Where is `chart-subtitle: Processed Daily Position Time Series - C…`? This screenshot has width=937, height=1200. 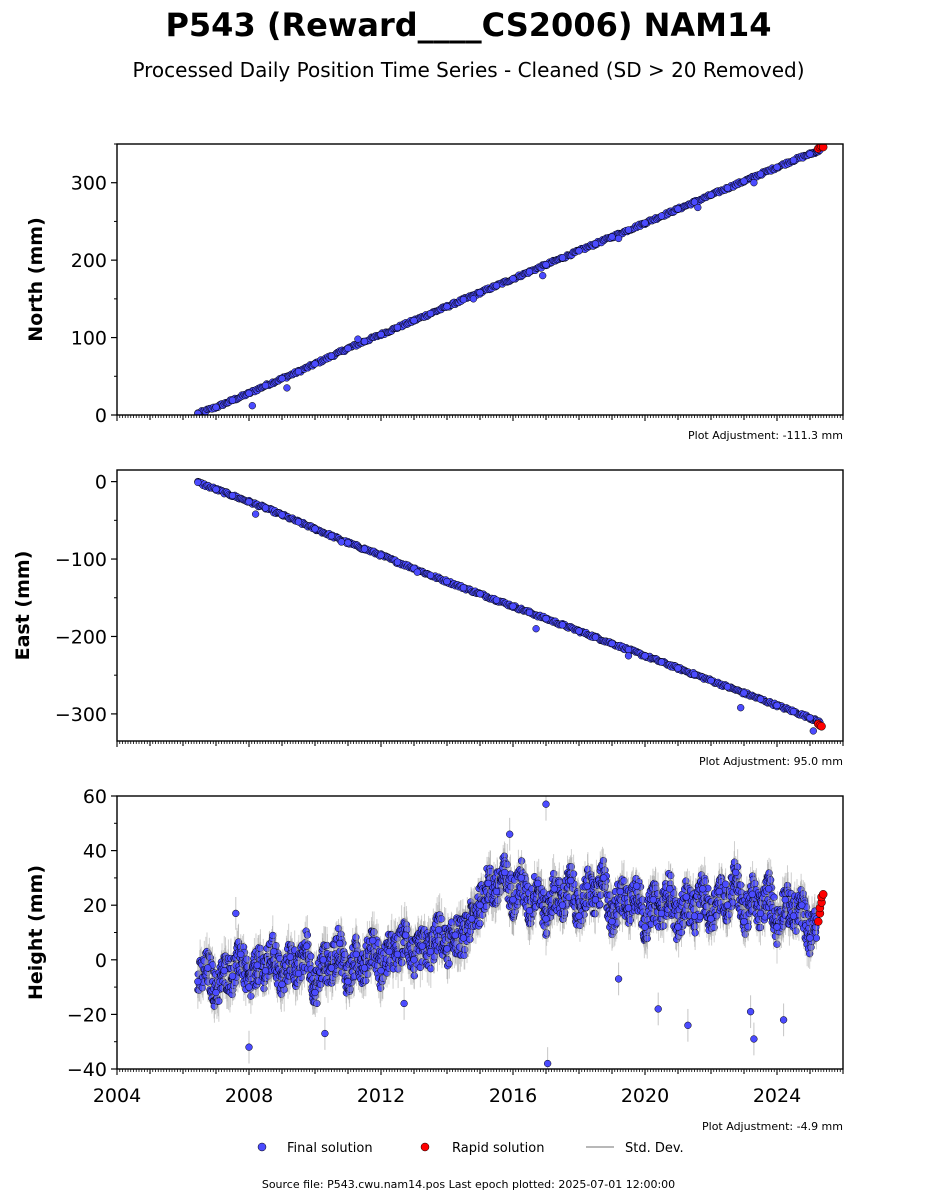 chart-subtitle: Processed Daily Position Time Series - C… is located at coordinates (468, 70).